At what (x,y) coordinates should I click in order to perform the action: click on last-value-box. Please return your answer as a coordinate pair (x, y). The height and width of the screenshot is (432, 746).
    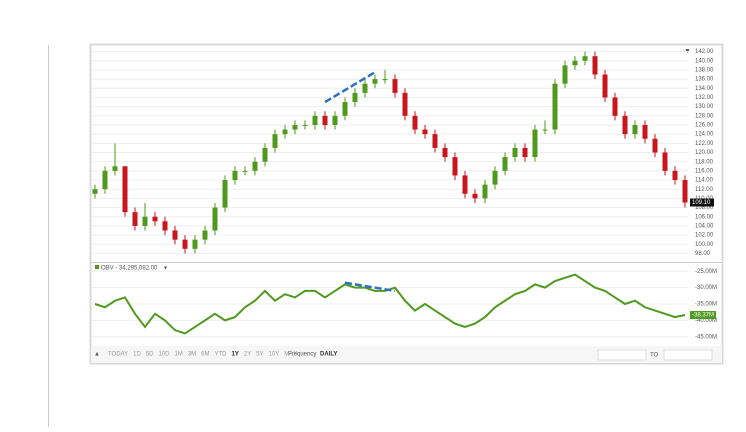
    Looking at the image, I should click on (703, 315).